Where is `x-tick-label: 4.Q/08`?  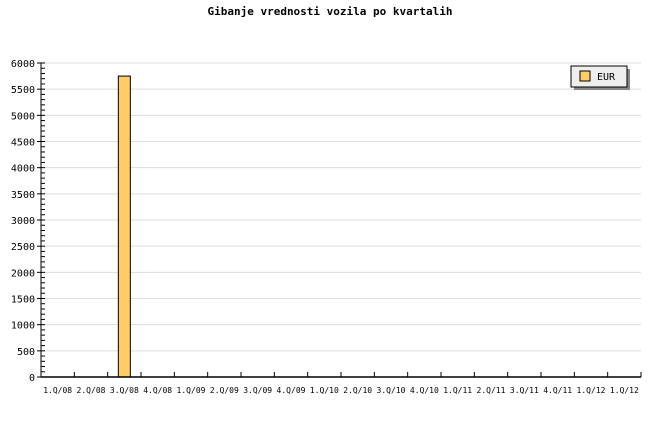 x-tick-label: 4.Q/08 is located at coordinates (157, 390).